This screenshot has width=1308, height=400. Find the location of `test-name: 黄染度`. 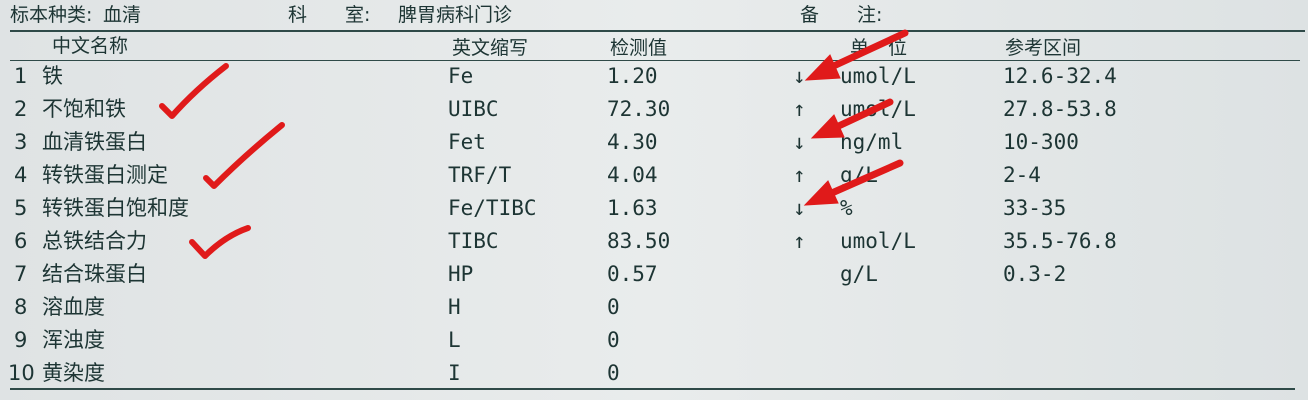

test-name: 黄染度 is located at coordinates (73, 373).